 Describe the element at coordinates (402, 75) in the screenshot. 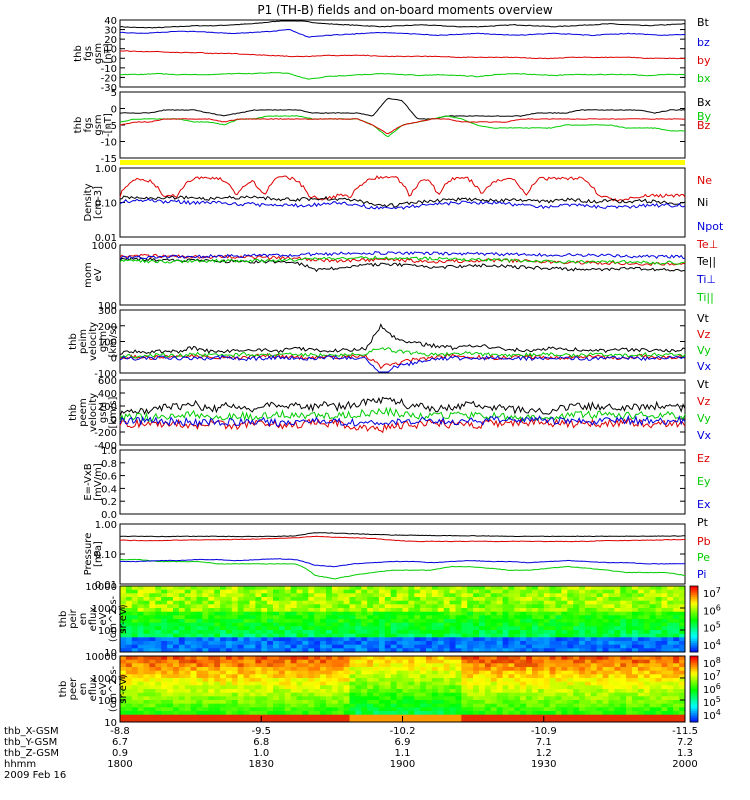

I see `fgs_gsm-series-bx` at that location.